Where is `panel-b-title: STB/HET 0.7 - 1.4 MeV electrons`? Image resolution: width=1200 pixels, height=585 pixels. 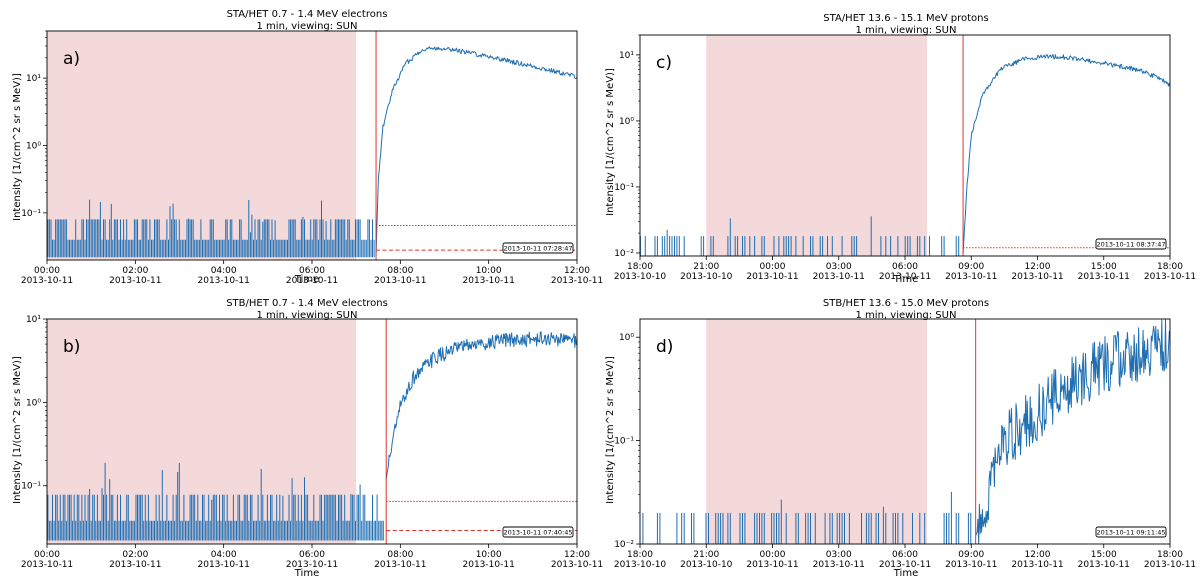 panel-b-title: STB/HET 0.7 - 1.4 MeV electrons is located at coordinates (307, 303).